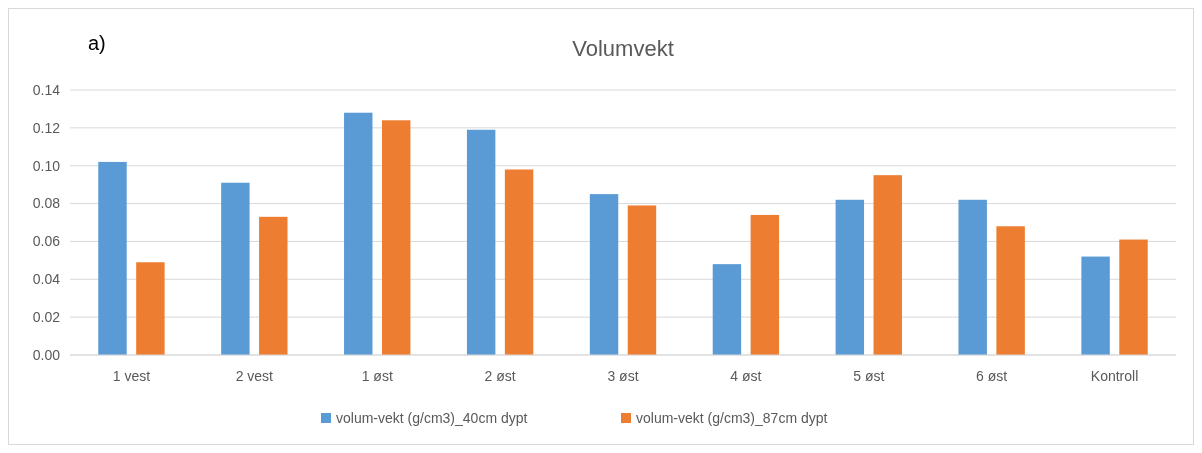 The height and width of the screenshot is (453, 1202). What do you see at coordinates (46, 165) in the screenshot?
I see `y-tick-label: 0.10` at bounding box center [46, 165].